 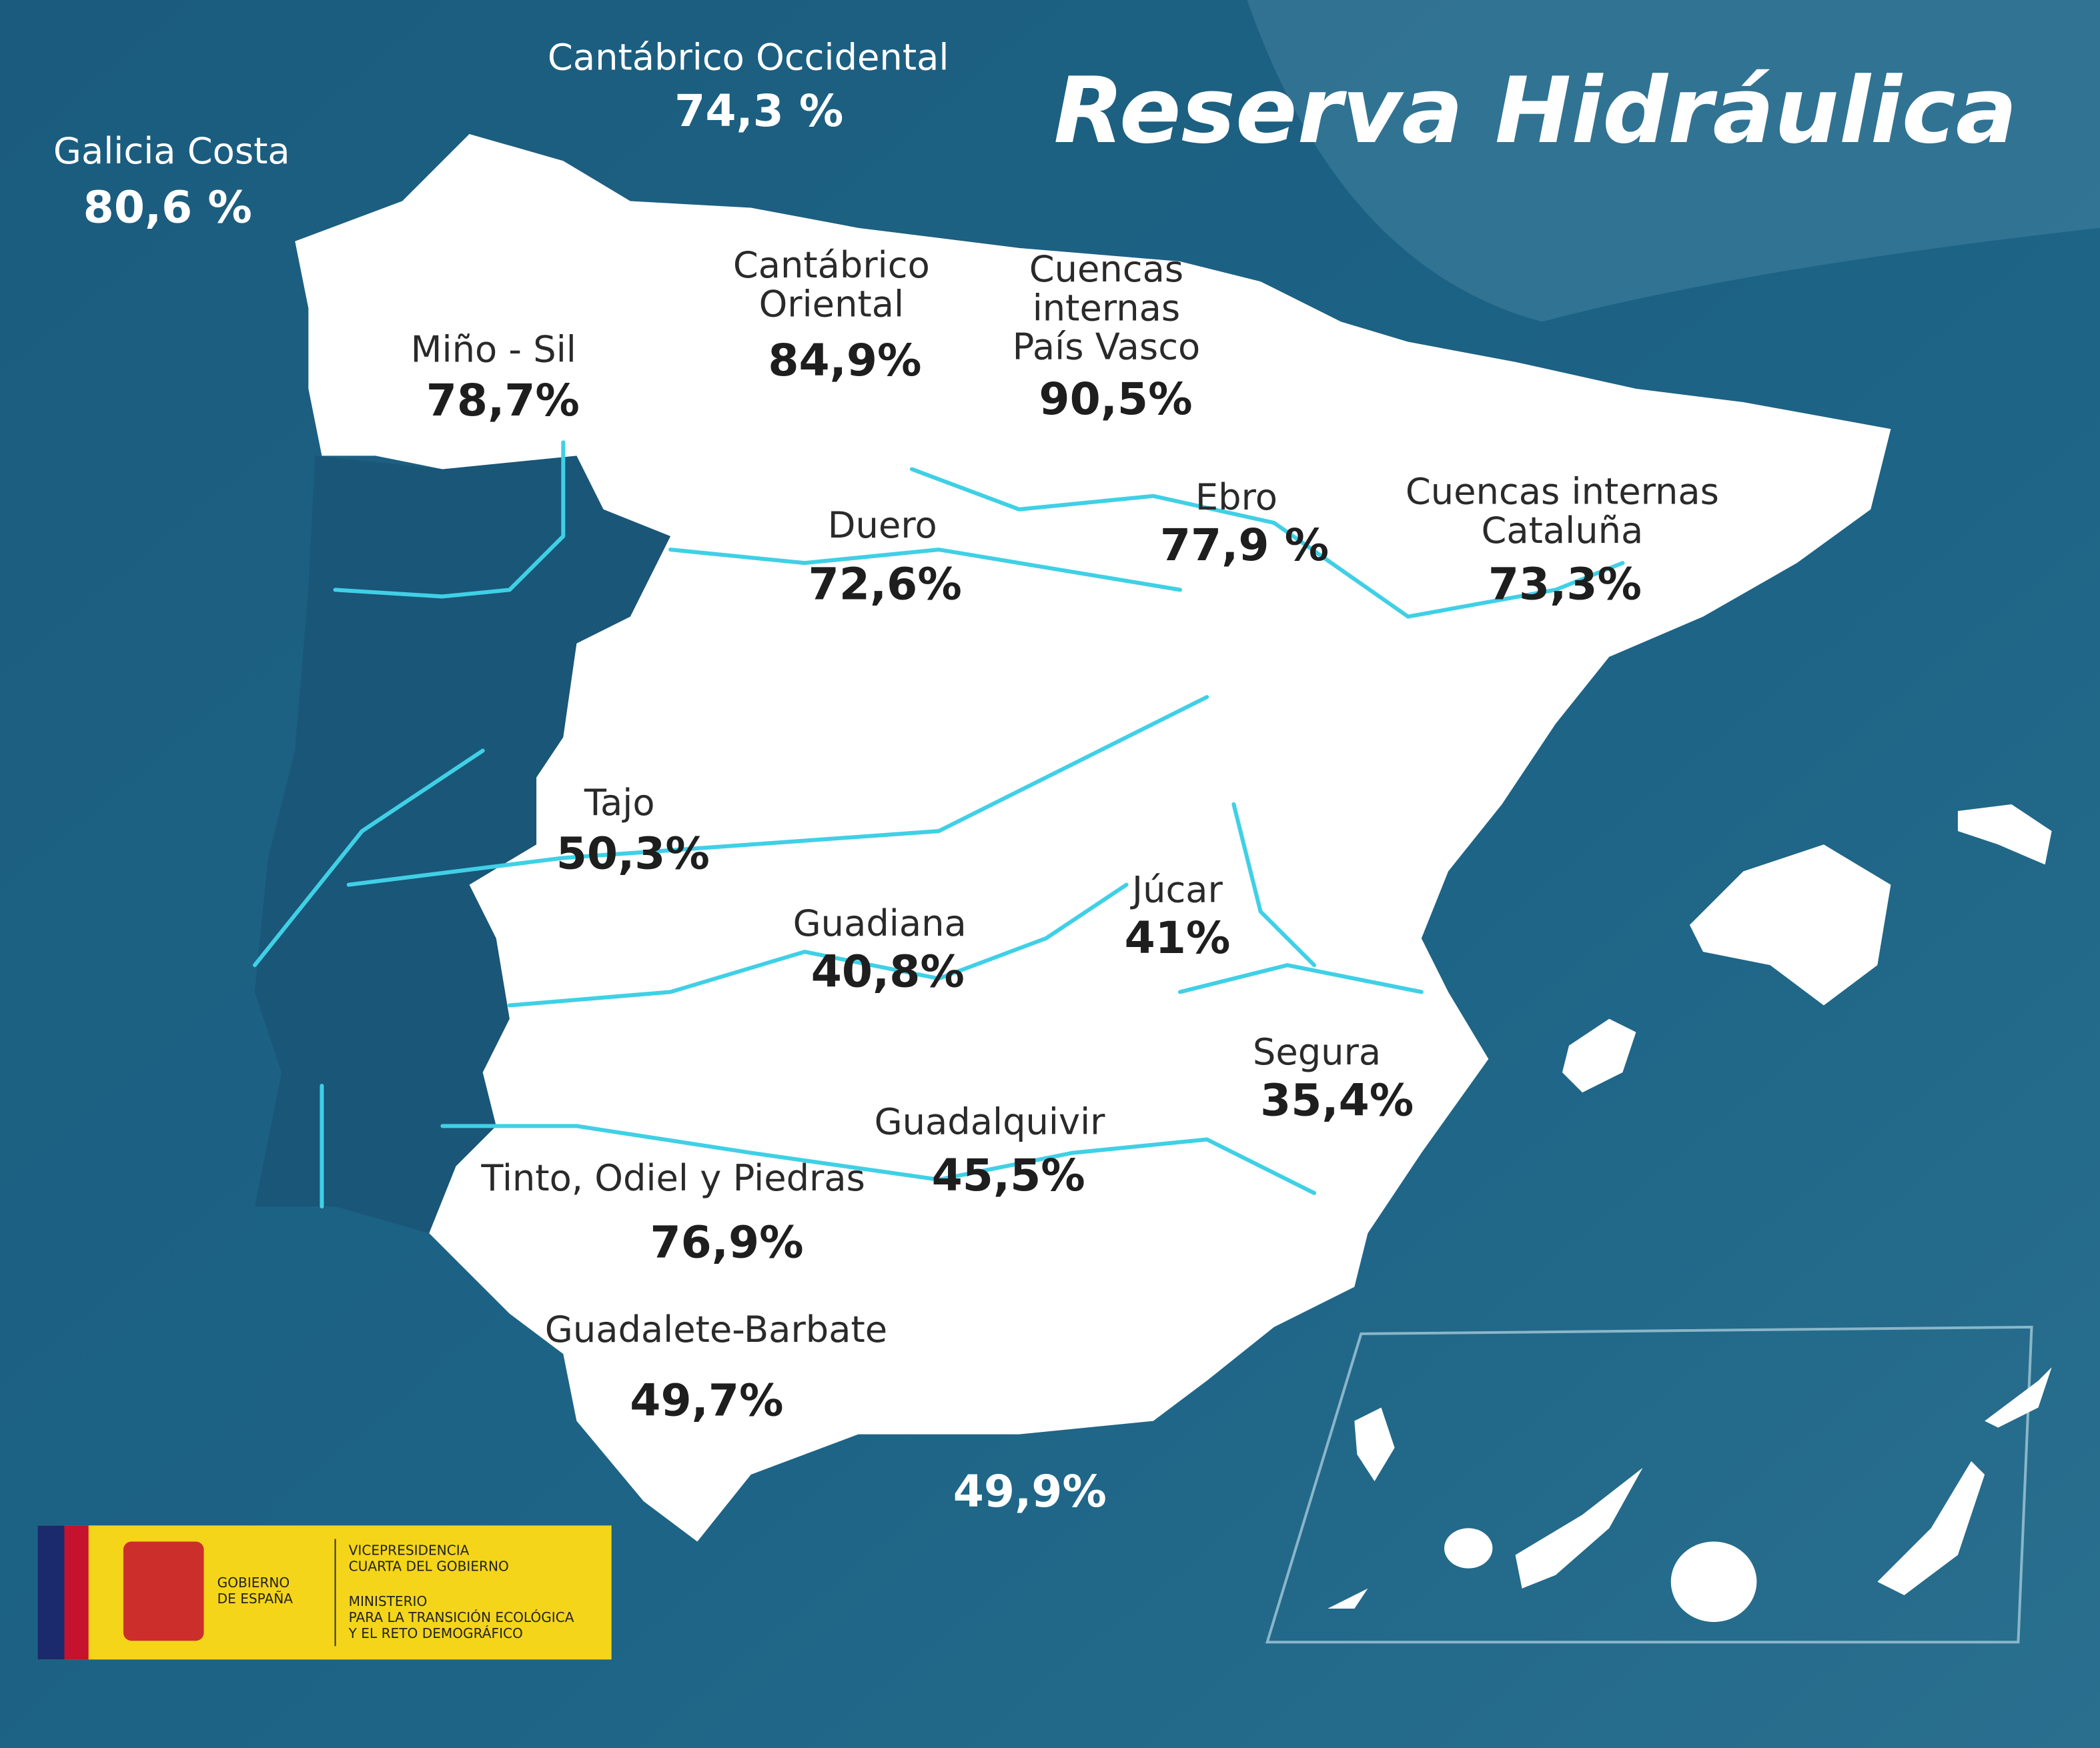 What do you see at coordinates (409, 1551) in the screenshot?
I see `logo-text: VICEPRESIDENCIA` at bounding box center [409, 1551].